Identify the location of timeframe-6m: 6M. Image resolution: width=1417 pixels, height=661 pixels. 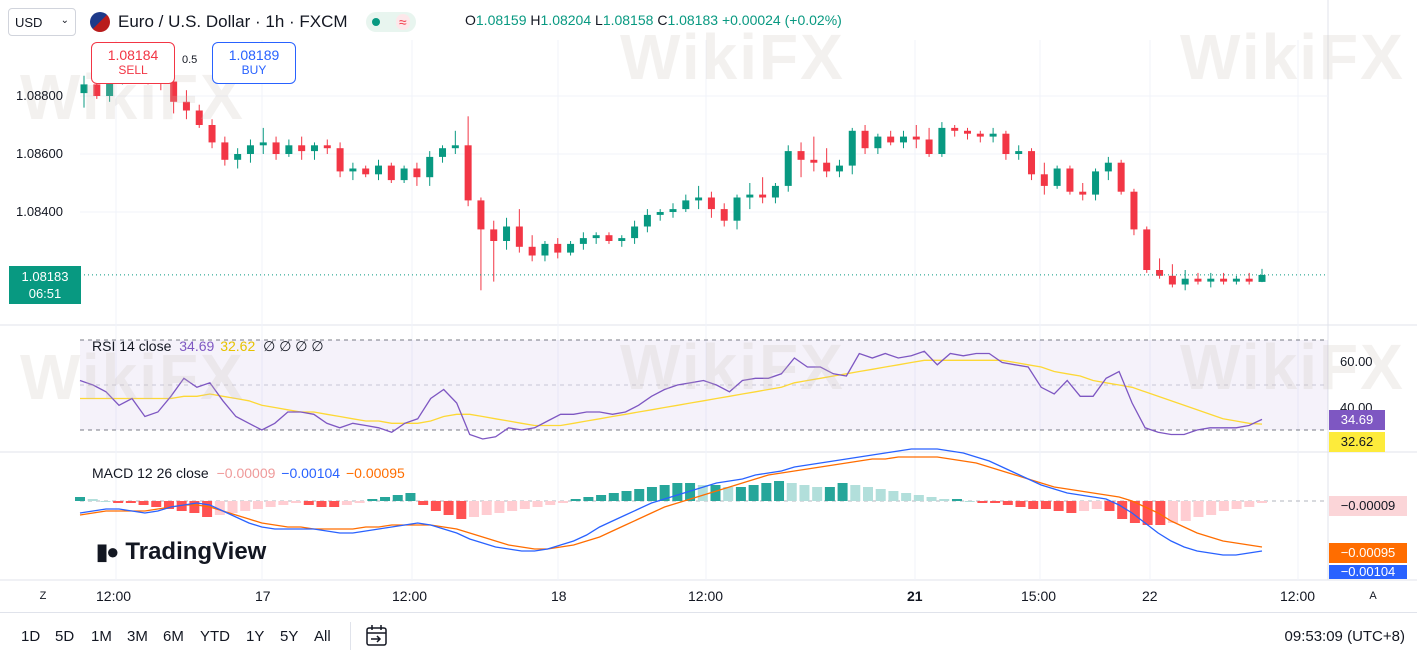
(173, 636).